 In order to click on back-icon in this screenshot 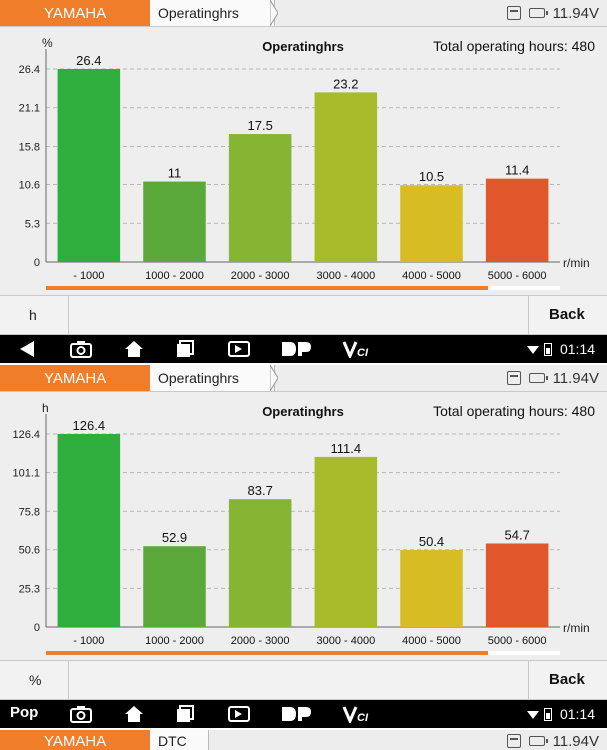, I will do `click(26, 349)`.